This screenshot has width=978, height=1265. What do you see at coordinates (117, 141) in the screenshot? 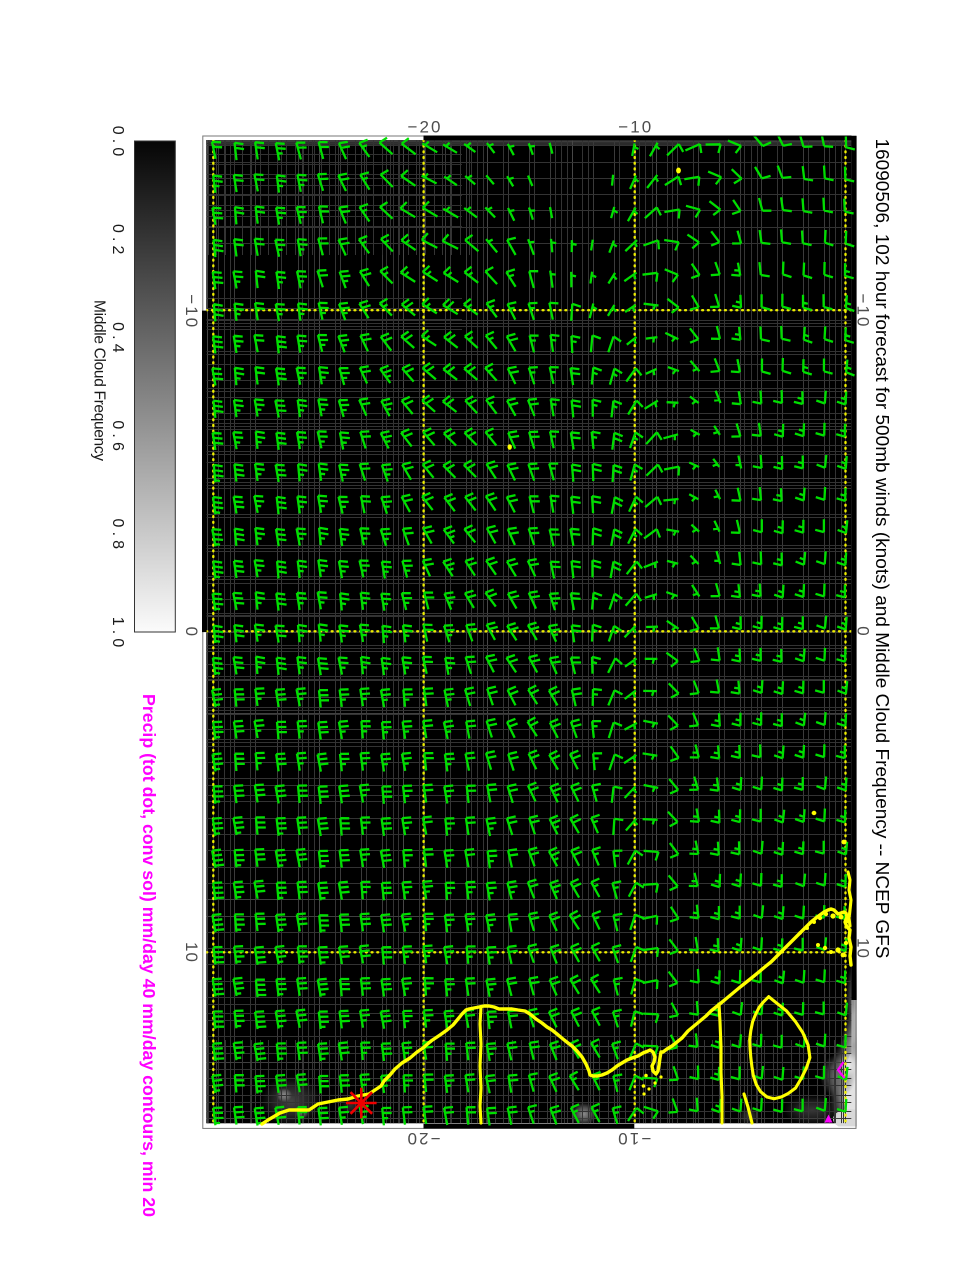
I see `svg-text: 0.0` at bounding box center [117, 141].